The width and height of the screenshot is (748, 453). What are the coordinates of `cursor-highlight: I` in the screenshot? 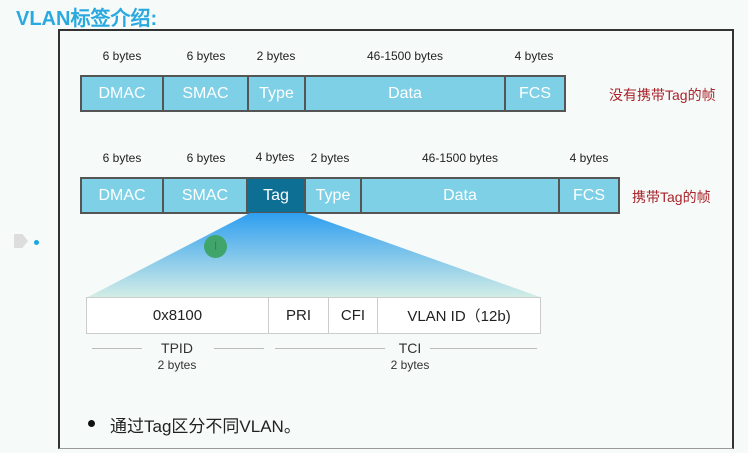 It's located at (215, 246).